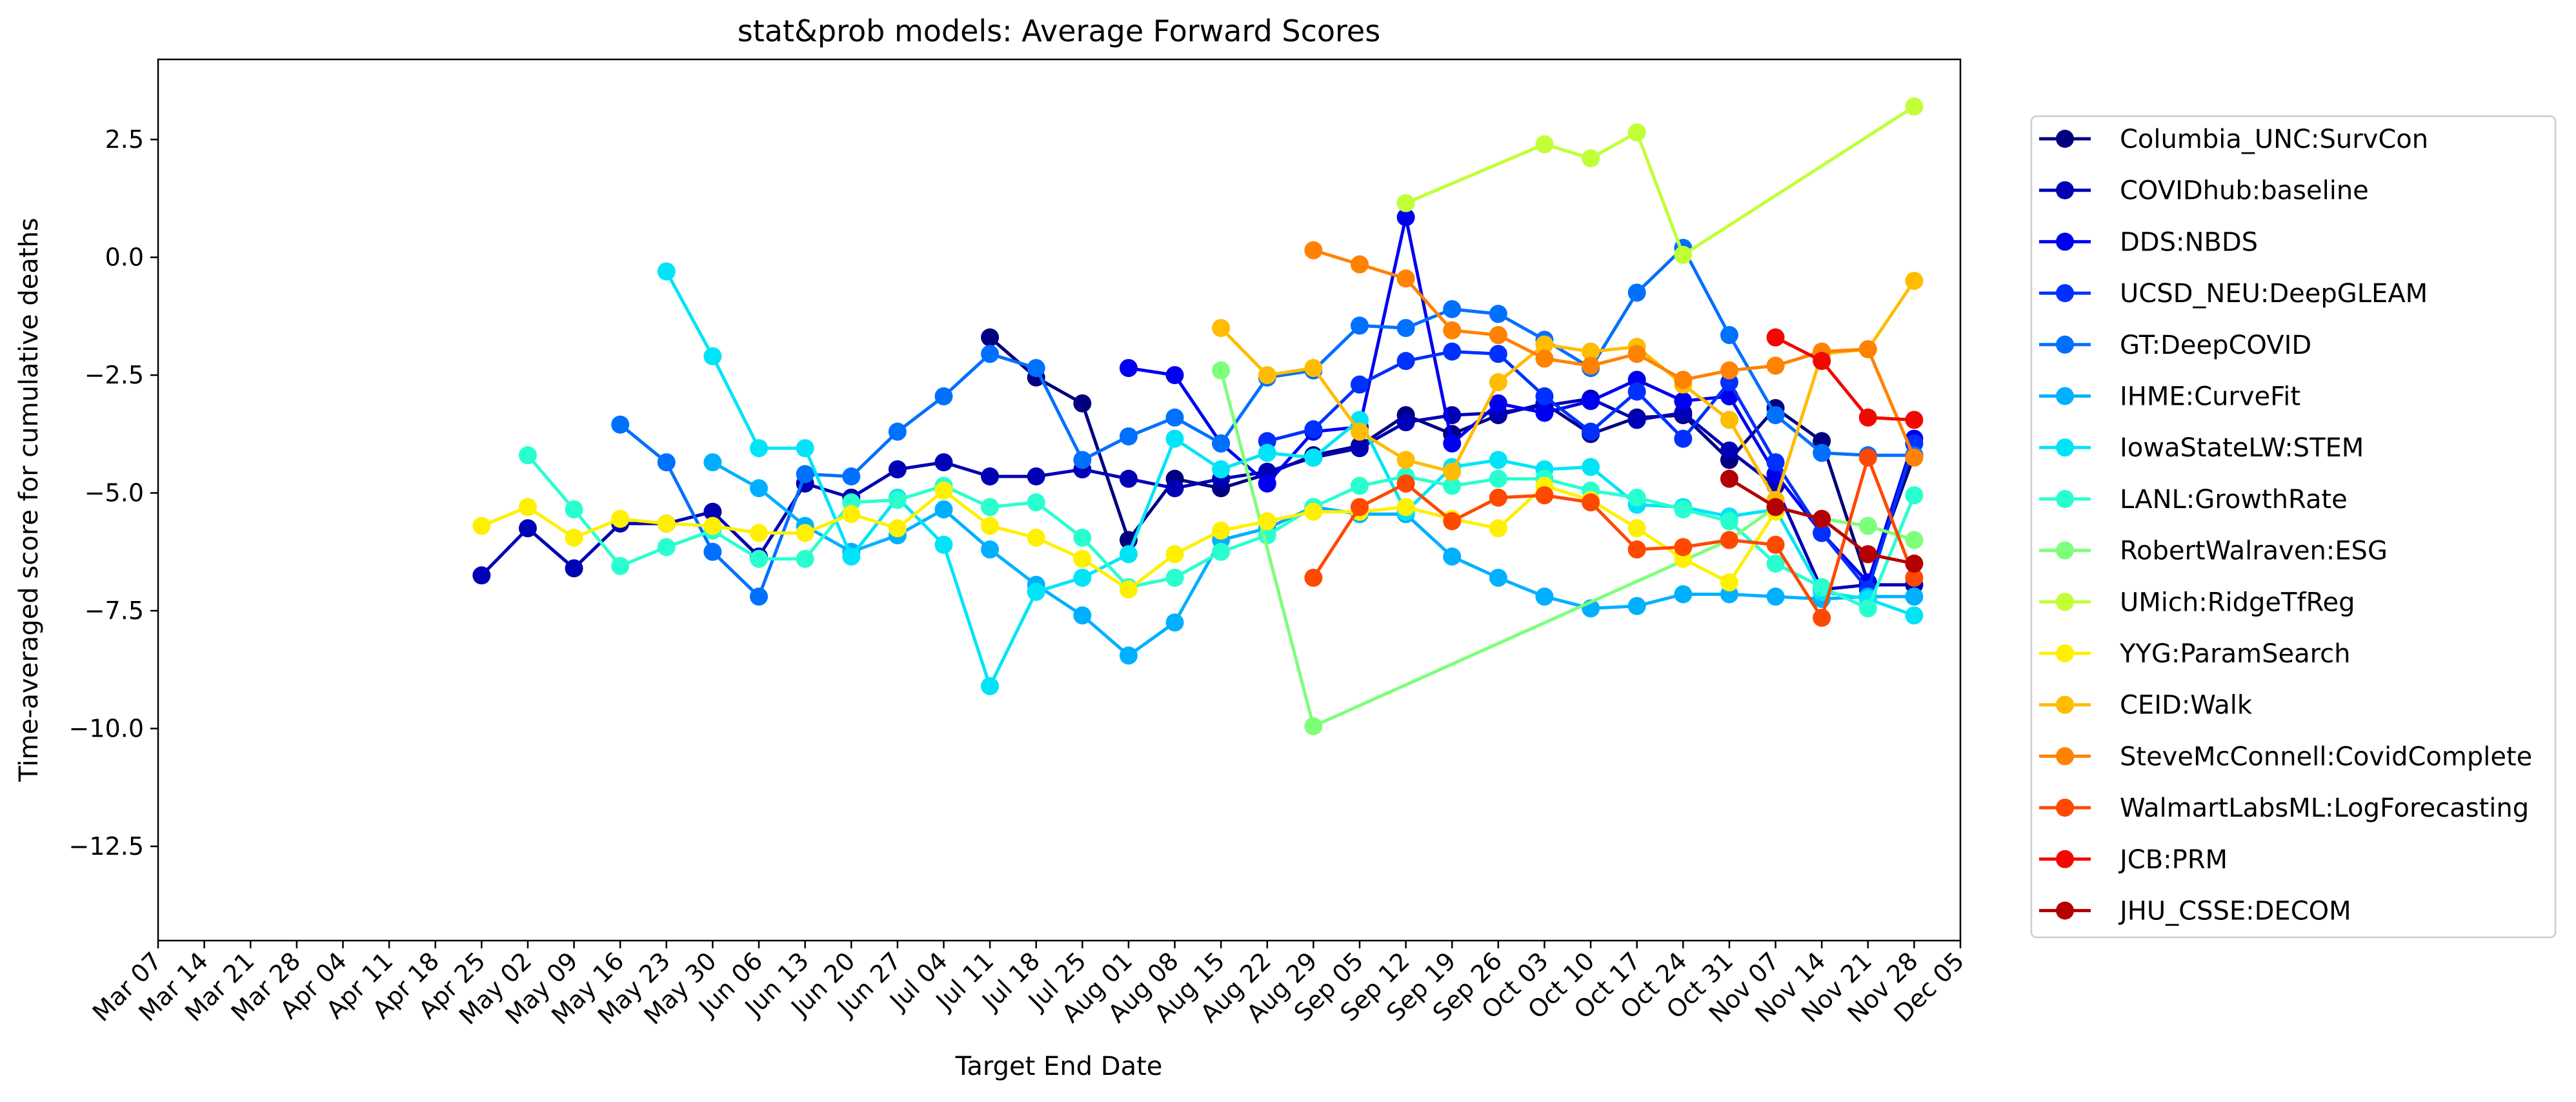 The image size is (2576, 1102). Describe the element at coordinates (125, 257) in the screenshot. I see `y-tick-label: 0.0` at that location.